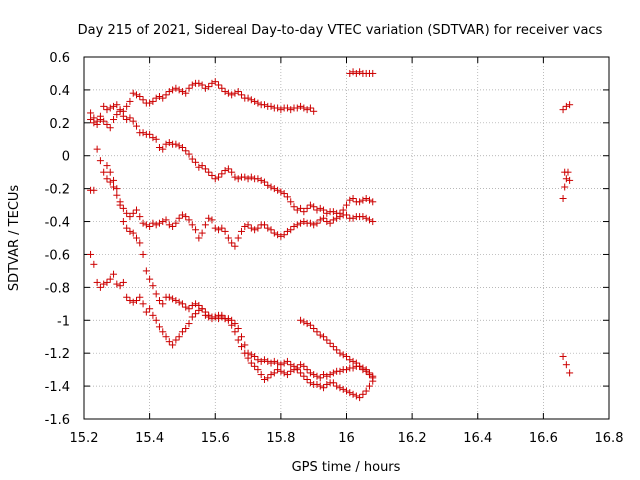 The width and height of the screenshot is (640, 480). Describe the element at coordinates (57, 255) in the screenshot. I see `y-tick-label: -0.6` at that location.